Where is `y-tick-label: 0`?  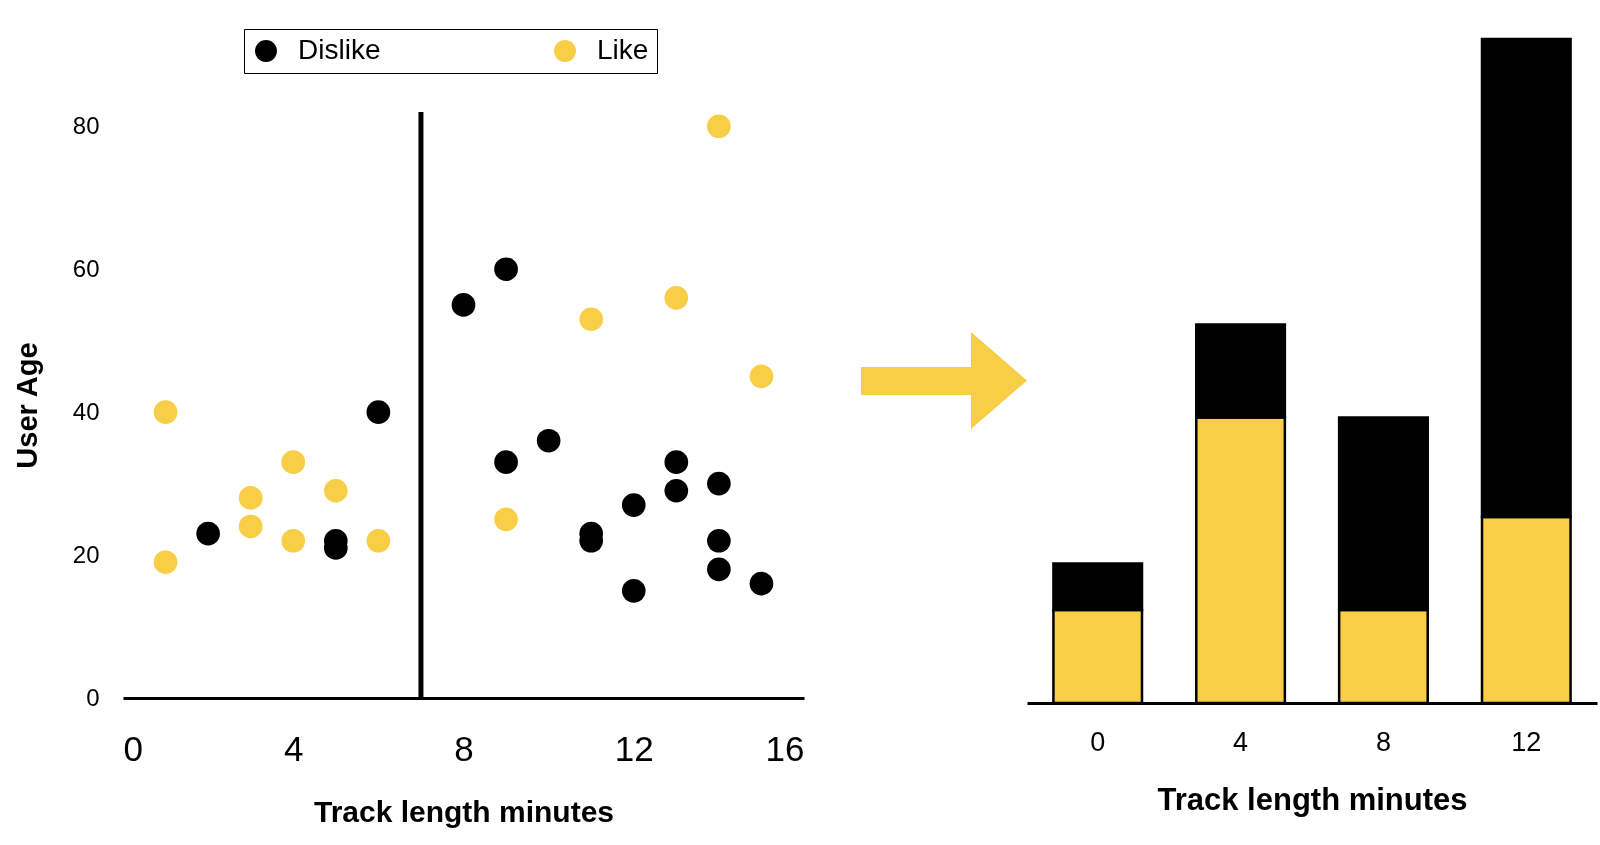
y-tick-label: 0 is located at coordinates (93, 697).